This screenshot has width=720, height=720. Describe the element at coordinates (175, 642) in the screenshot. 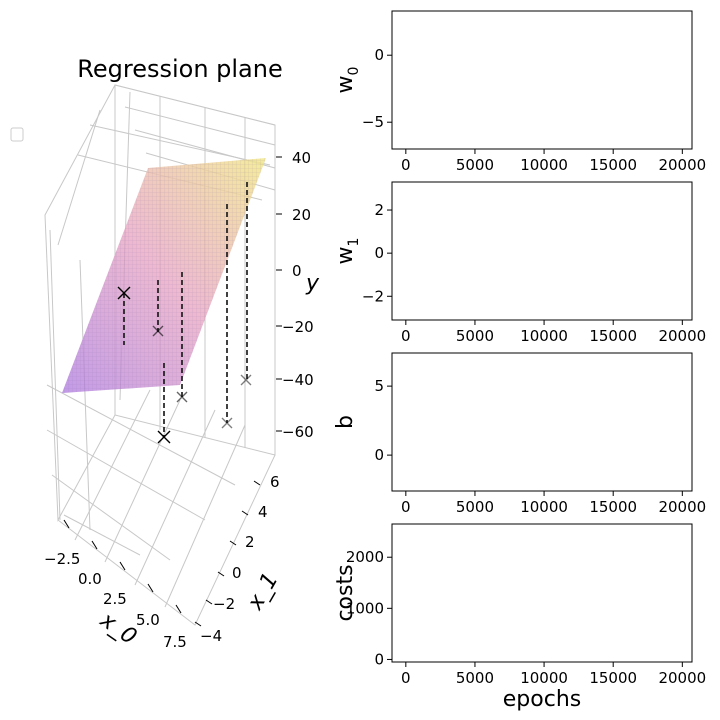

I see `x0-tick-label: 7.5` at that location.